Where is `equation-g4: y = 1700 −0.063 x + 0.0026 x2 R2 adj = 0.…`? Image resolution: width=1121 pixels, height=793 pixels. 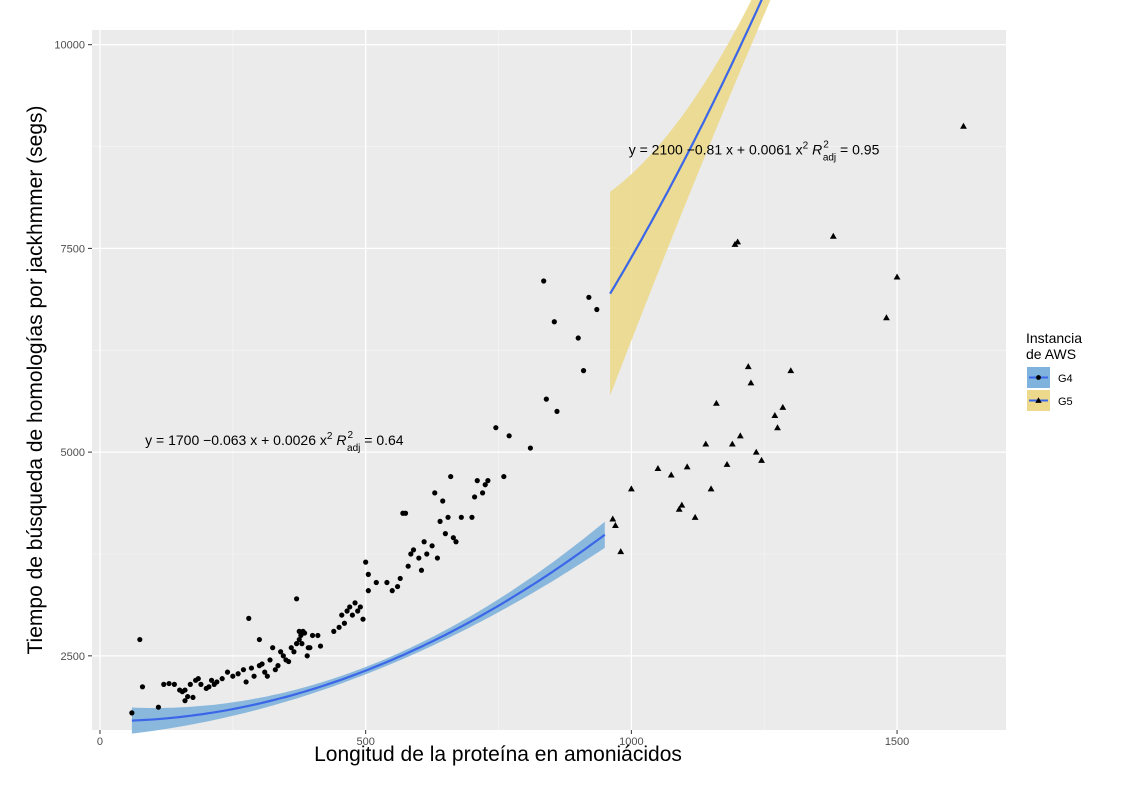 equation-g4: y = 1700 −0.063 x + 0.0026 x2 R2 adj = 0.… is located at coordinates (274, 442).